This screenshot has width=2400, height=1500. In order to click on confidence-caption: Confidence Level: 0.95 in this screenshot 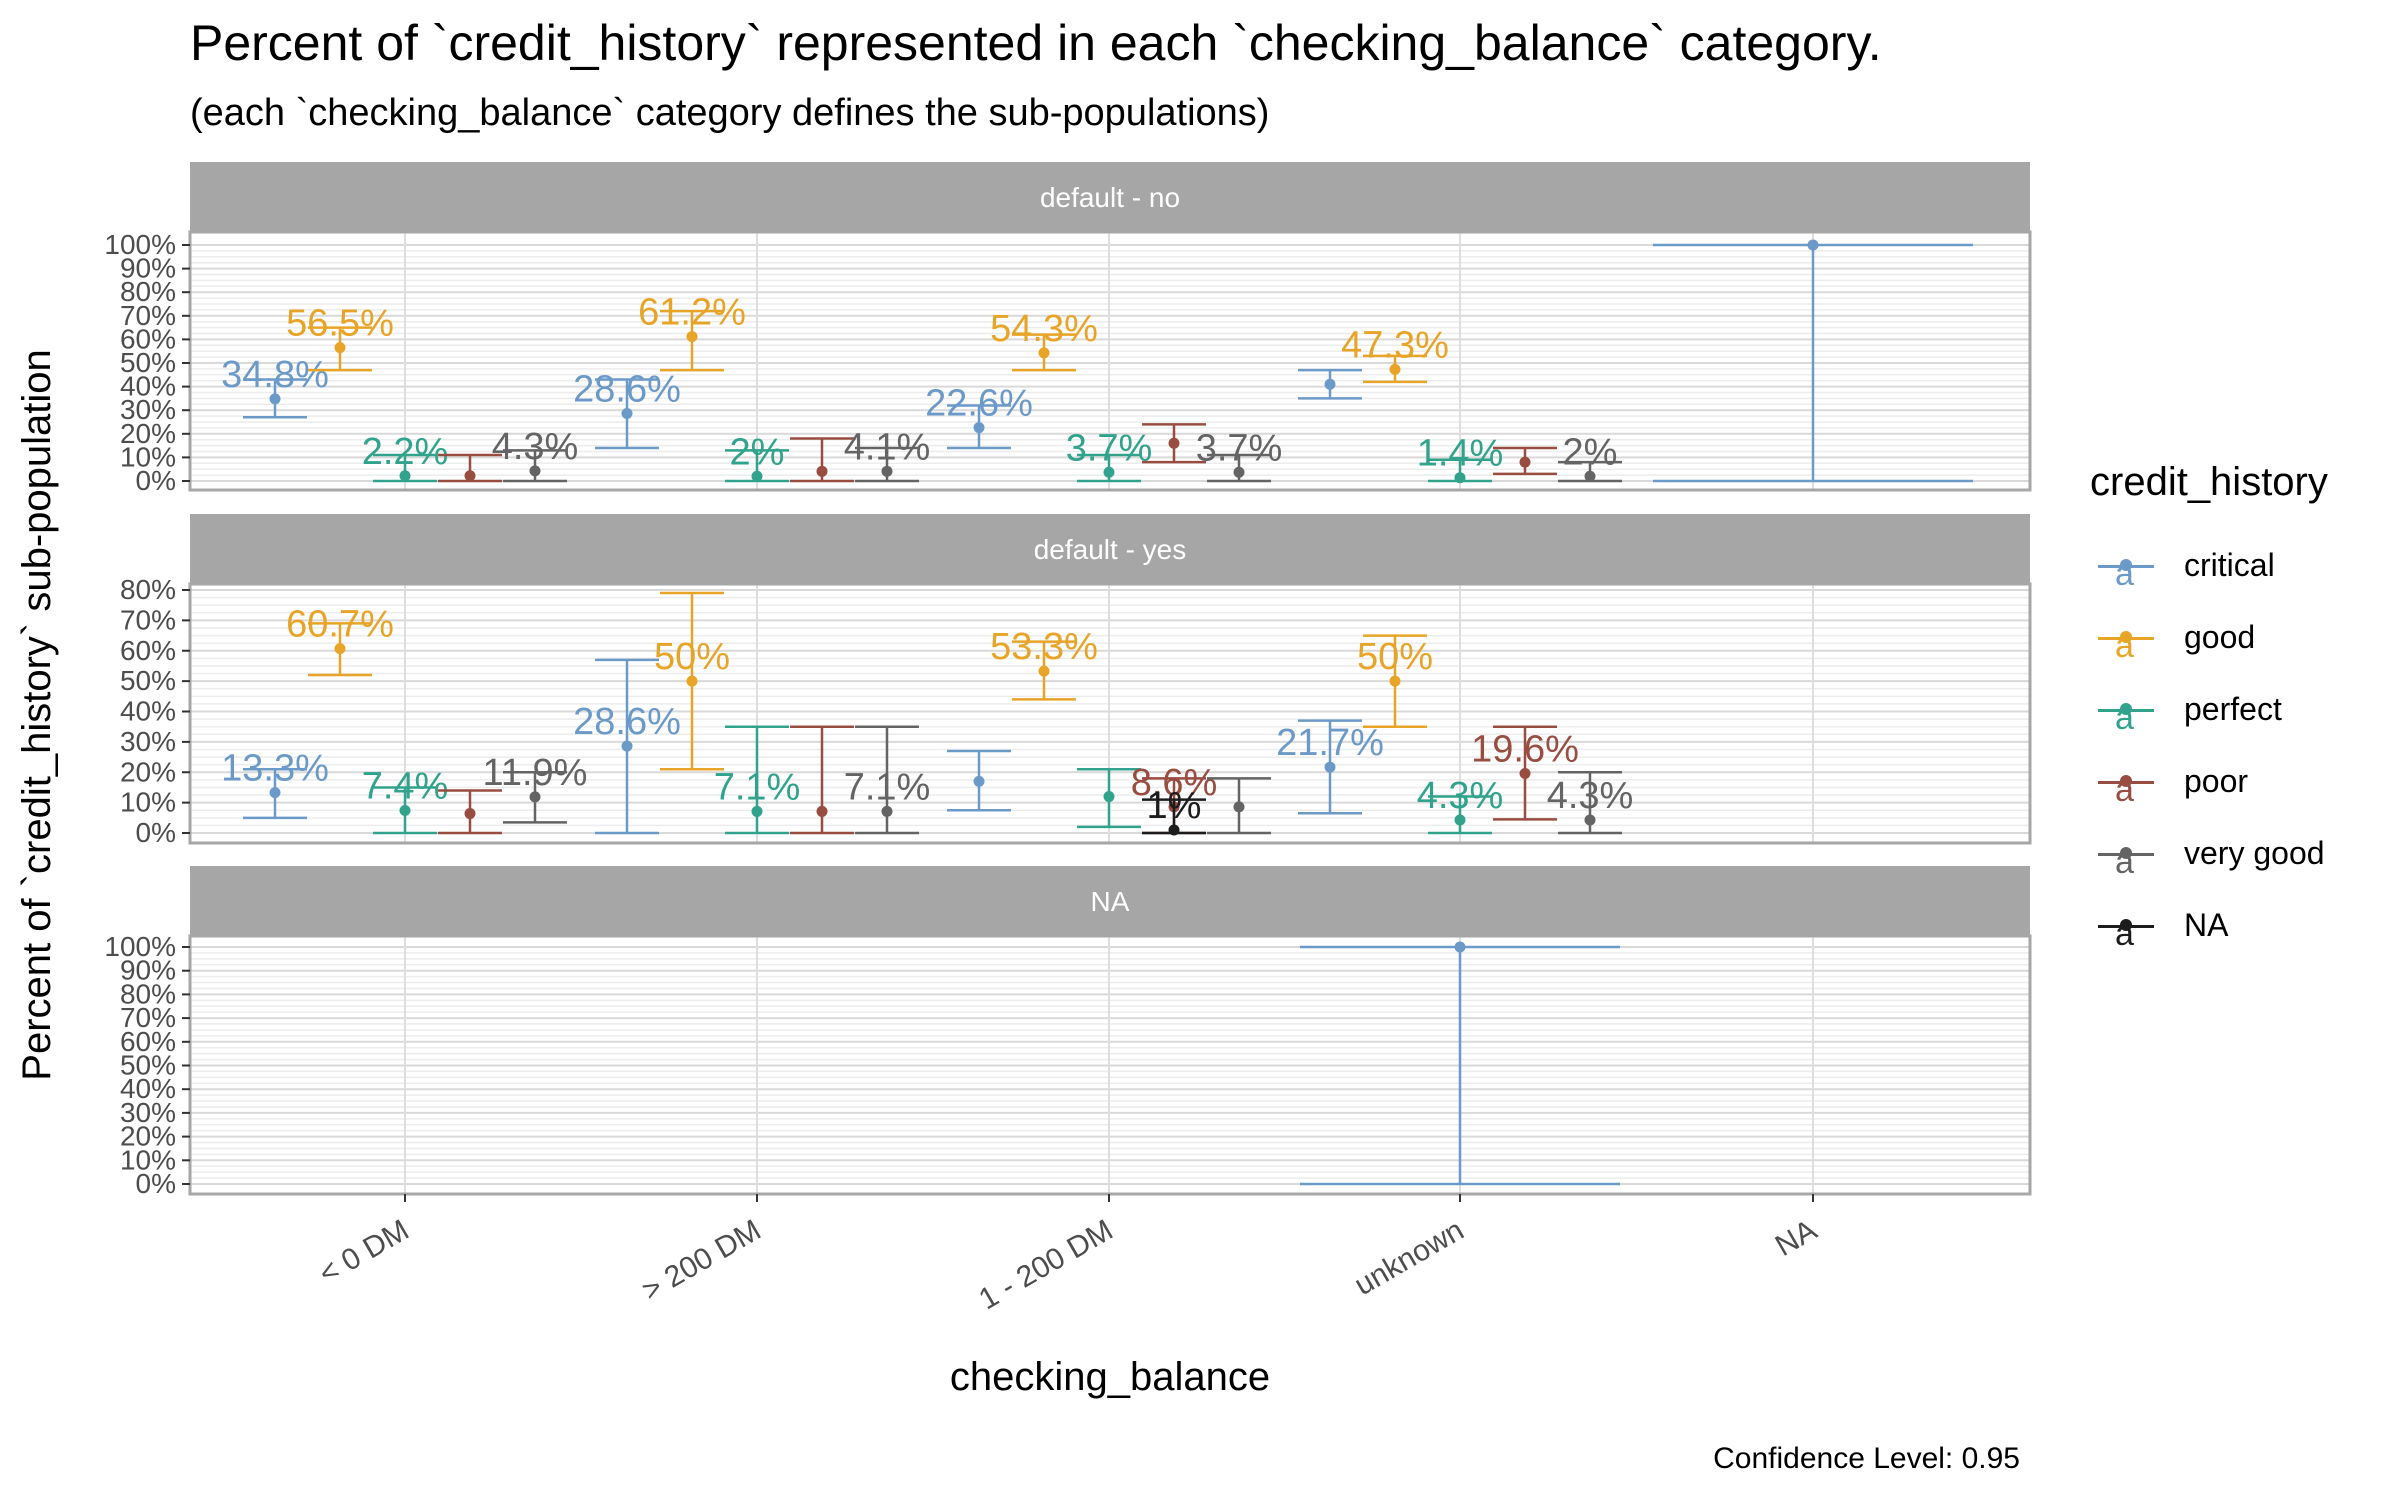, I will do `click(1866, 1458)`.